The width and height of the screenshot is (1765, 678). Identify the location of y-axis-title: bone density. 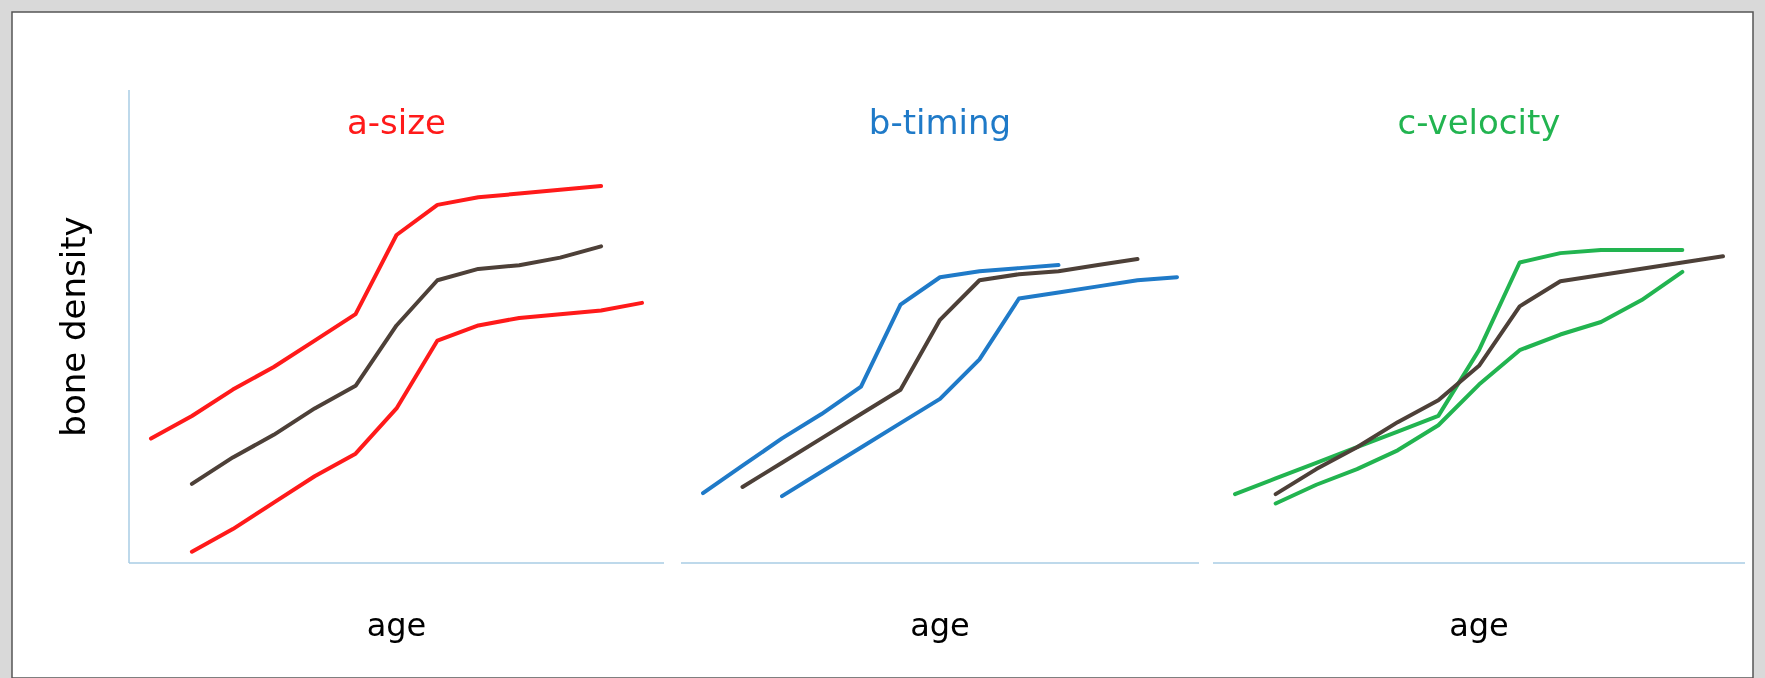
(73, 326).